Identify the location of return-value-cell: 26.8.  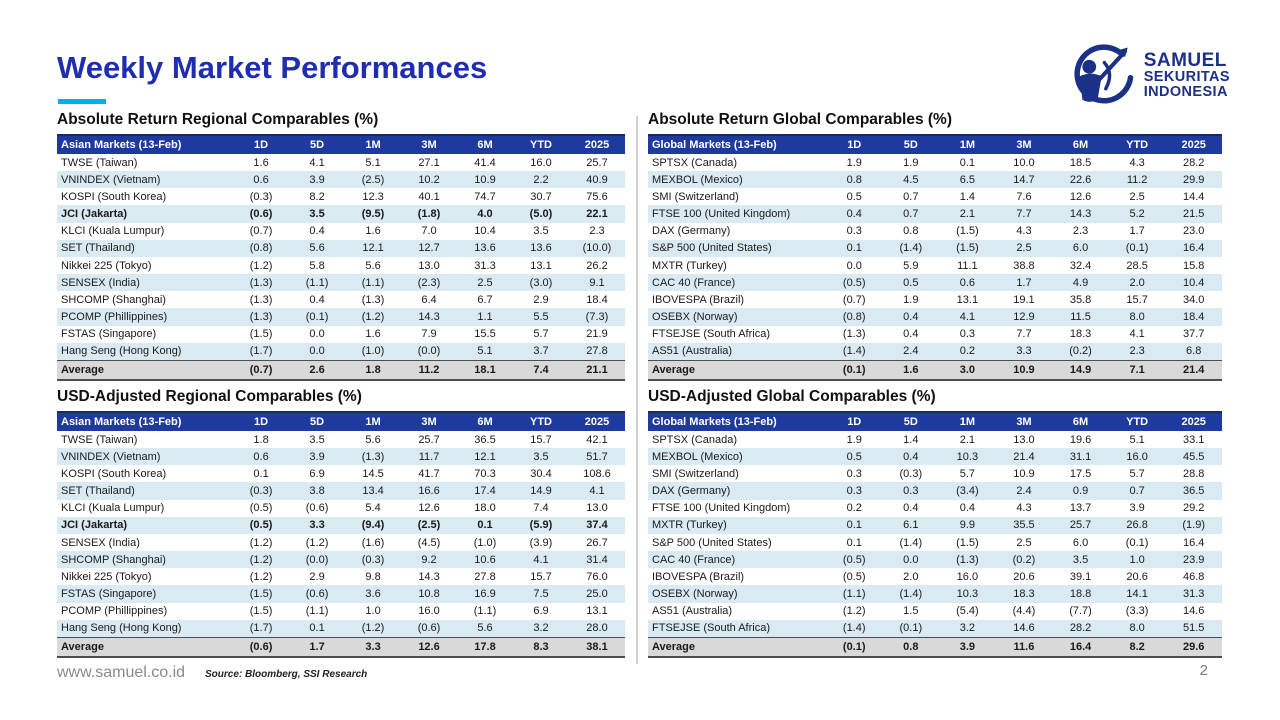
(1137, 525).